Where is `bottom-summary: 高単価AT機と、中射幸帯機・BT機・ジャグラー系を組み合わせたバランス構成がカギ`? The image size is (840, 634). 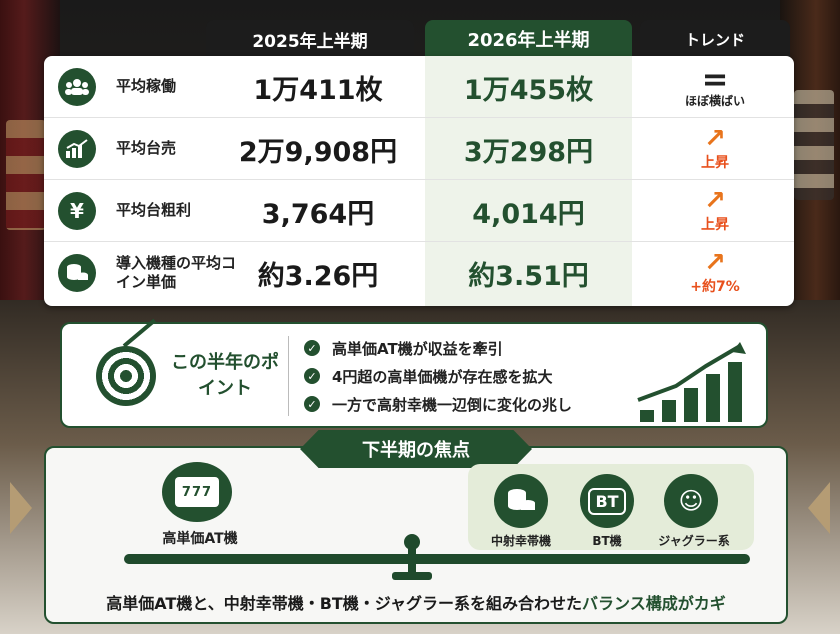 bottom-summary: 高単価AT機と、中射幸帯機・BT機・ジャグラー系を組み合わせたバランス構成がカギ is located at coordinates (416, 602).